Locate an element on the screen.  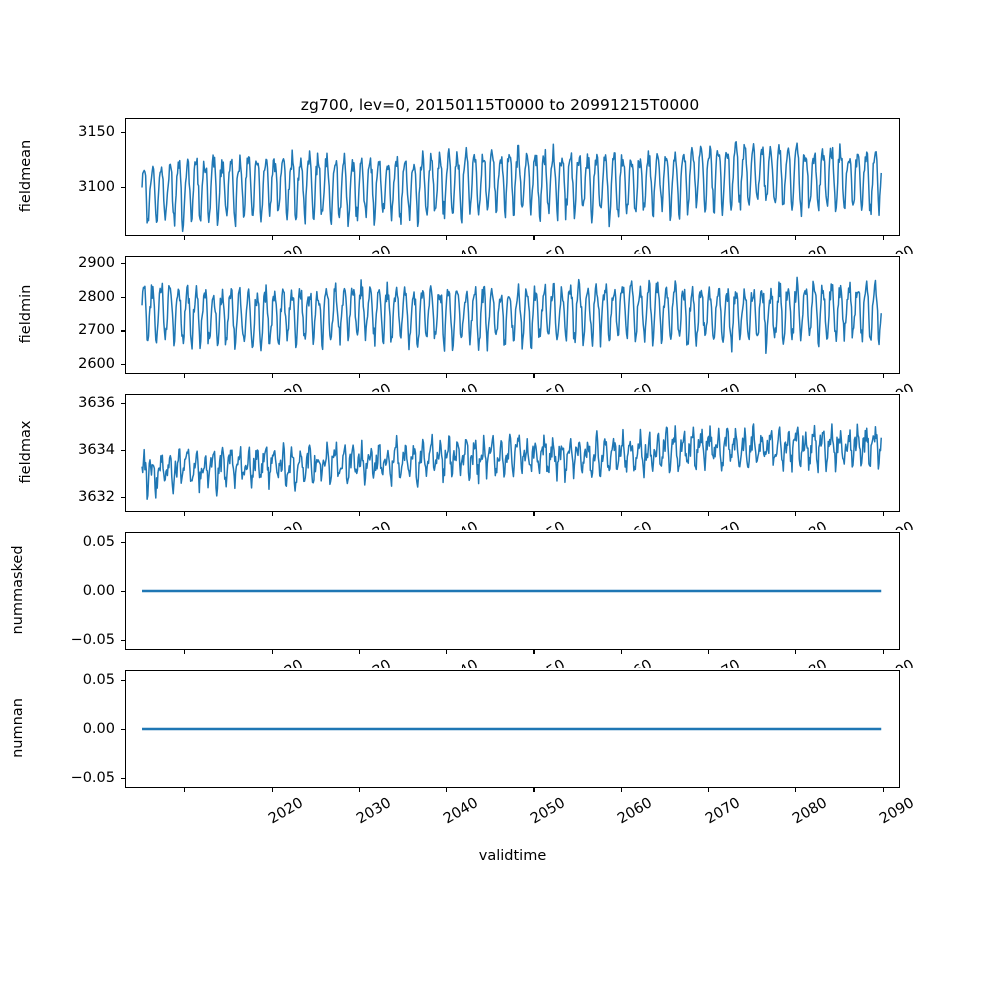
series-line-fieldmean is located at coordinates (512, 177).